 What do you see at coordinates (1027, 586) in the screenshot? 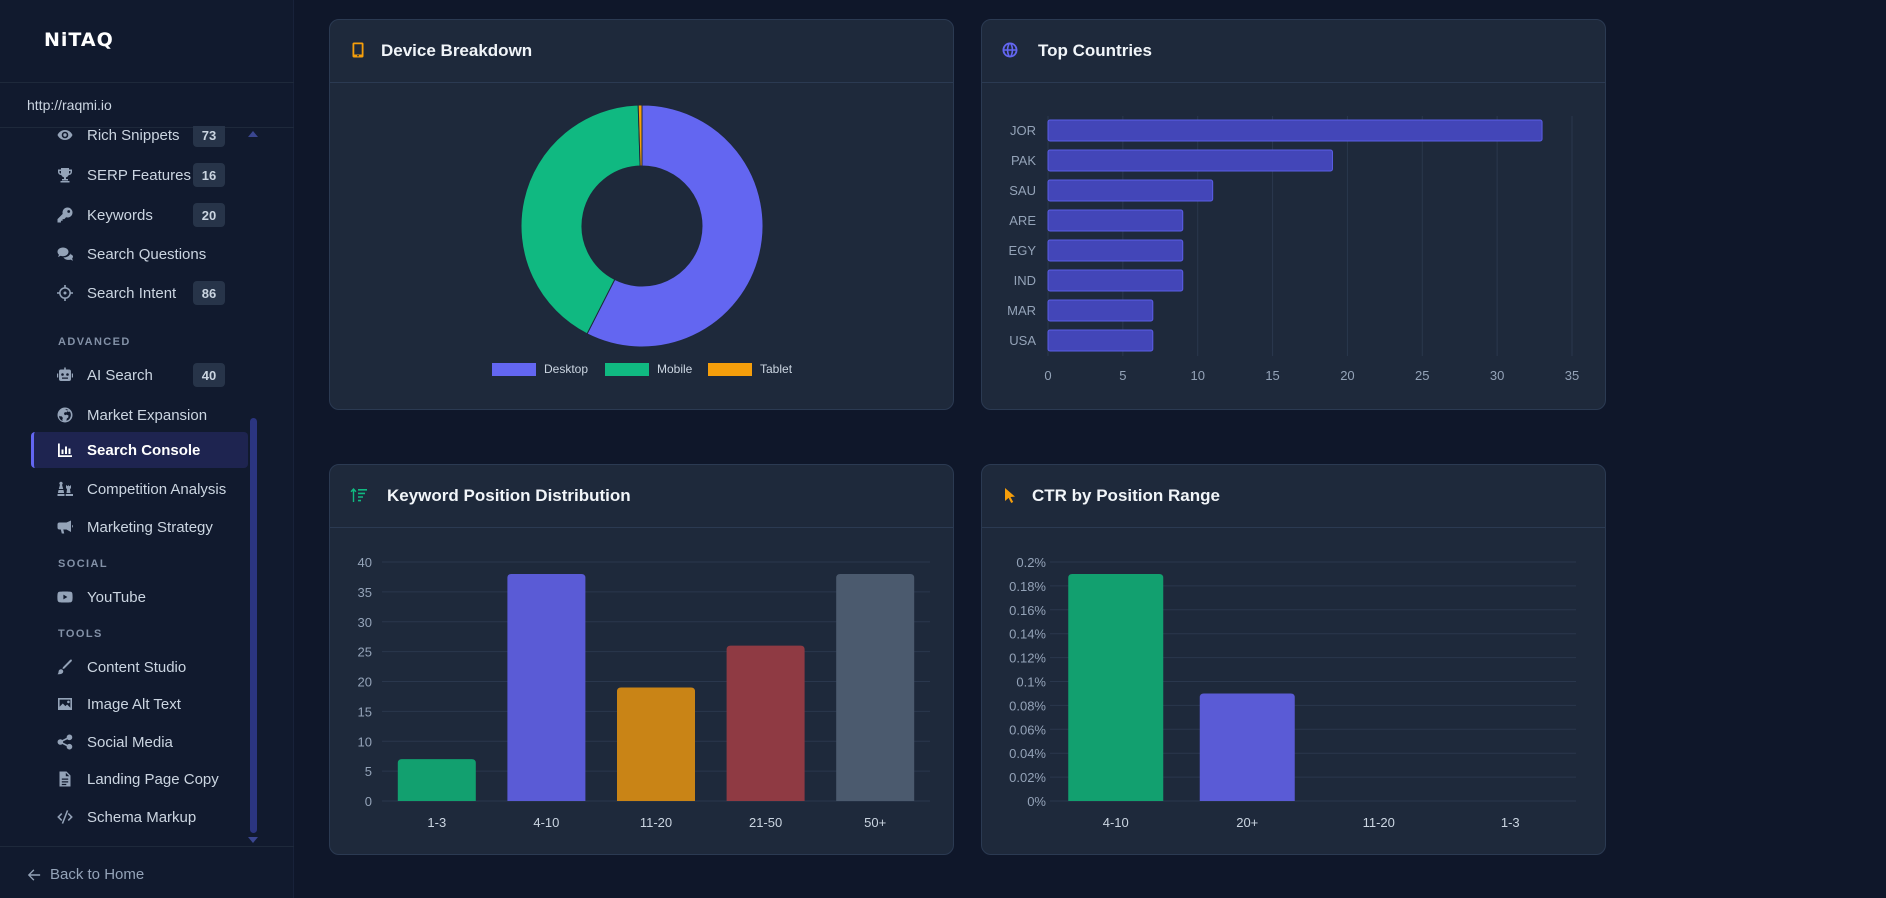
I see `y-tick-label: 0.18%` at bounding box center [1027, 586].